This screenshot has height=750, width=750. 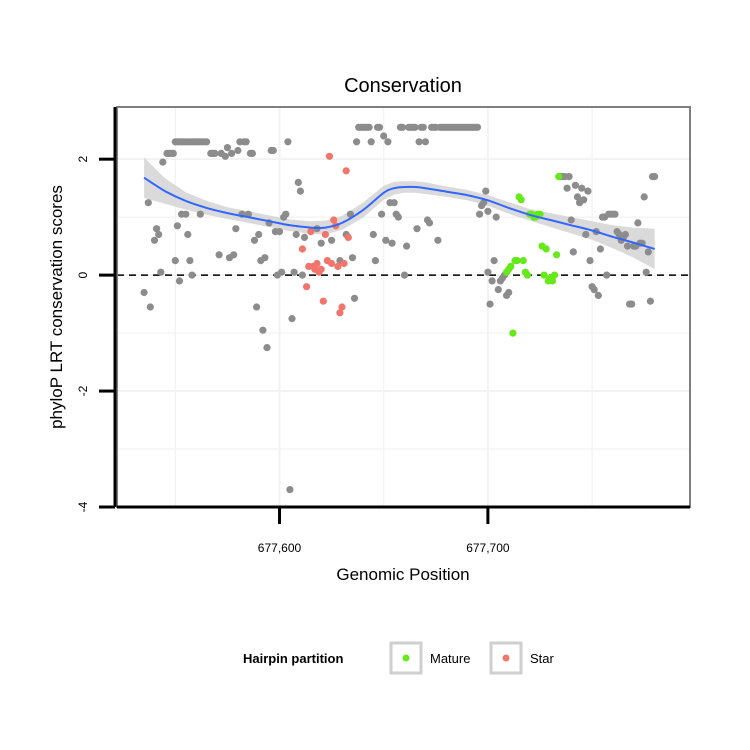 I want to click on legend-item-mature: Mature, so click(x=429, y=658).